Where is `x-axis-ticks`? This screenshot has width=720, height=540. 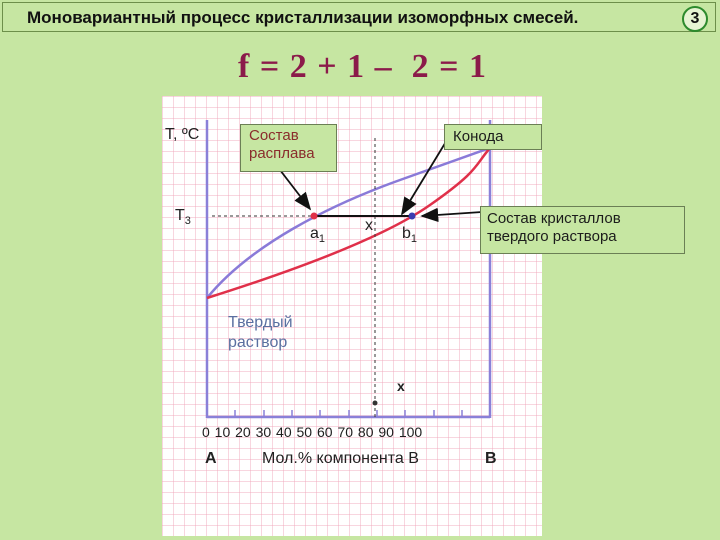 x-axis-ticks is located at coordinates (348, 413).